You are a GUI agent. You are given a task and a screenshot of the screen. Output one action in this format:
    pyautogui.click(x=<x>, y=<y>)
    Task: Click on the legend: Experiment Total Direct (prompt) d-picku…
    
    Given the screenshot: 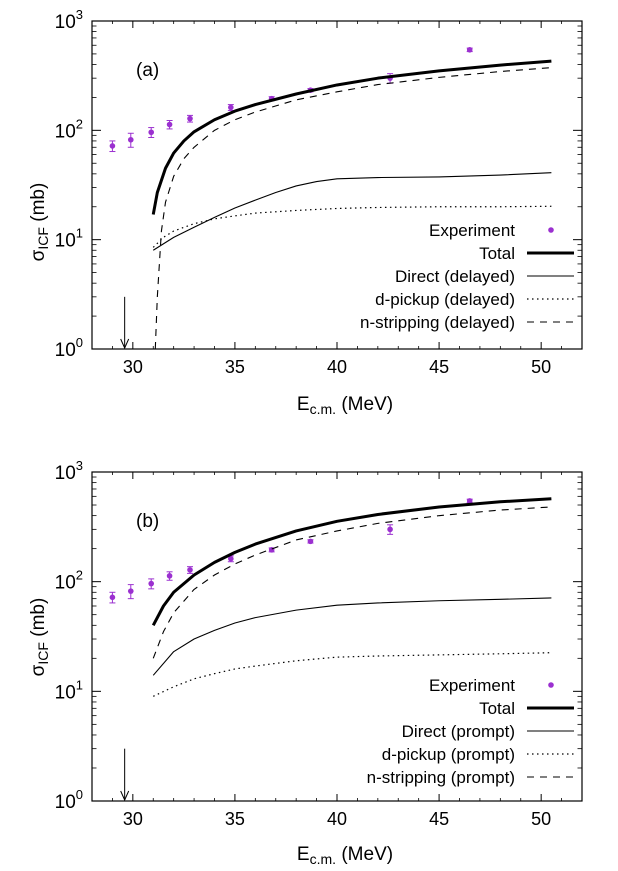 What is the action you would take?
    pyautogui.click(x=470, y=731)
    